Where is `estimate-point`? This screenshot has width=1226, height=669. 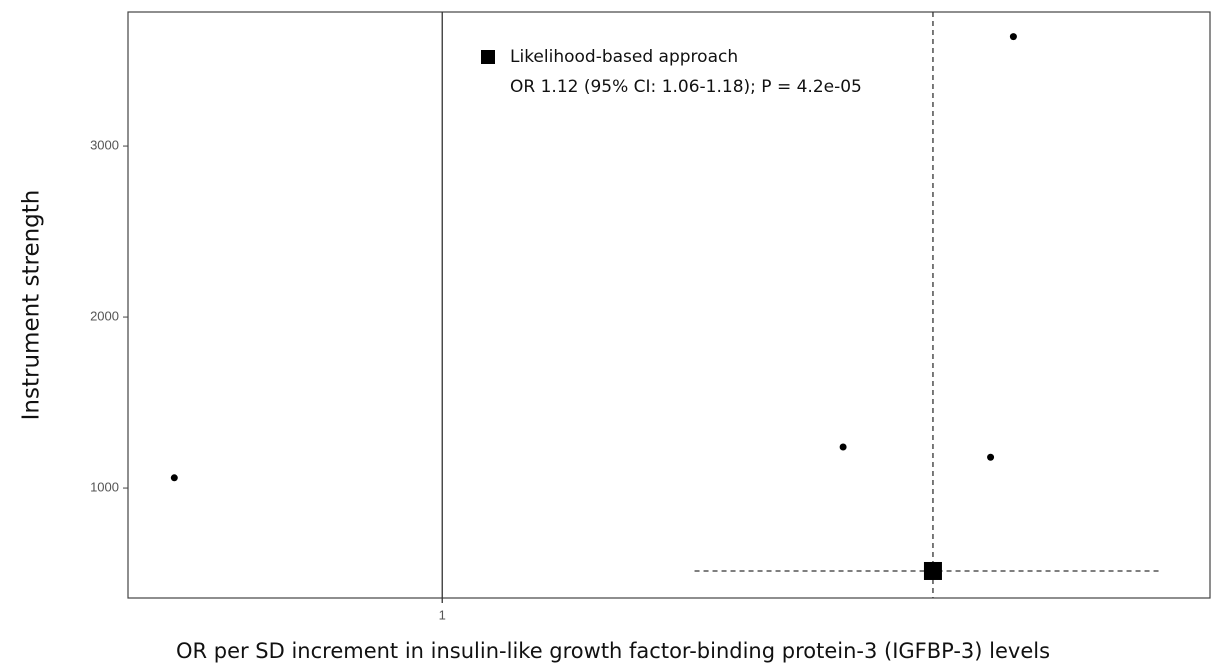
estimate-point is located at coordinates (932, 570).